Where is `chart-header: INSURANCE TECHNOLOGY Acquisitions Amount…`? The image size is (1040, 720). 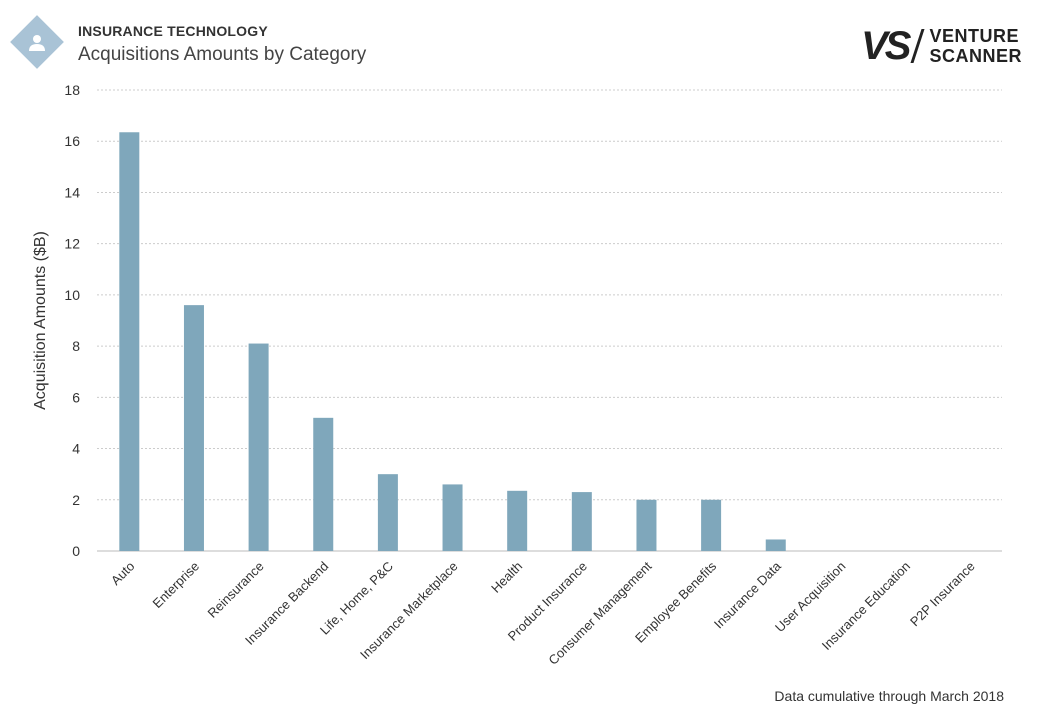
chart-header: INSURANCE TECHNOLOGY Acquisitions Amount… is located at coordinates (520, 40).